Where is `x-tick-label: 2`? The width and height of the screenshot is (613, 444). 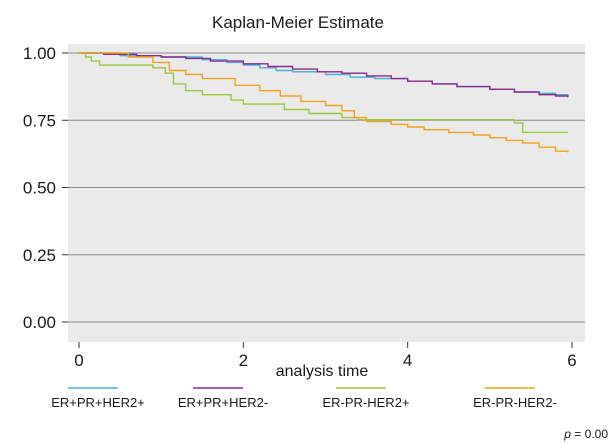 x-tick-label: 2 is located at coordinates (243, 360).